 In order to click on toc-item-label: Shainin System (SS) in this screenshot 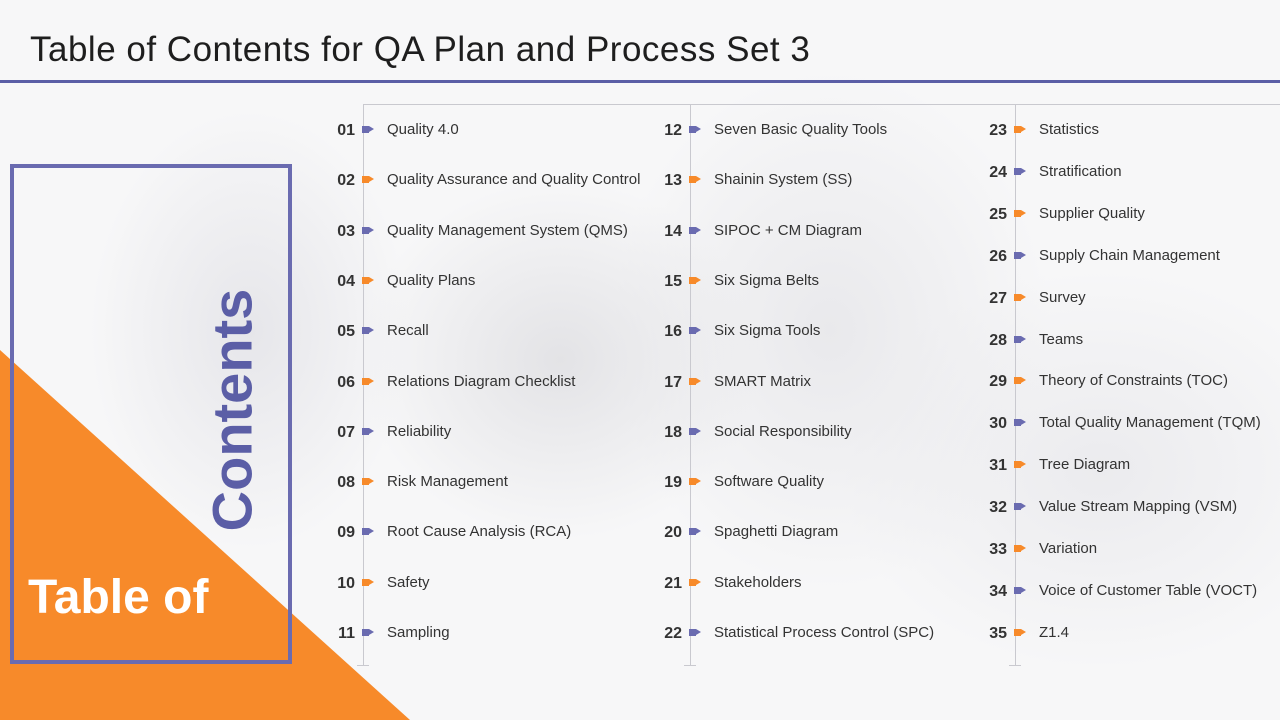, I will do `click(783, 179)`.